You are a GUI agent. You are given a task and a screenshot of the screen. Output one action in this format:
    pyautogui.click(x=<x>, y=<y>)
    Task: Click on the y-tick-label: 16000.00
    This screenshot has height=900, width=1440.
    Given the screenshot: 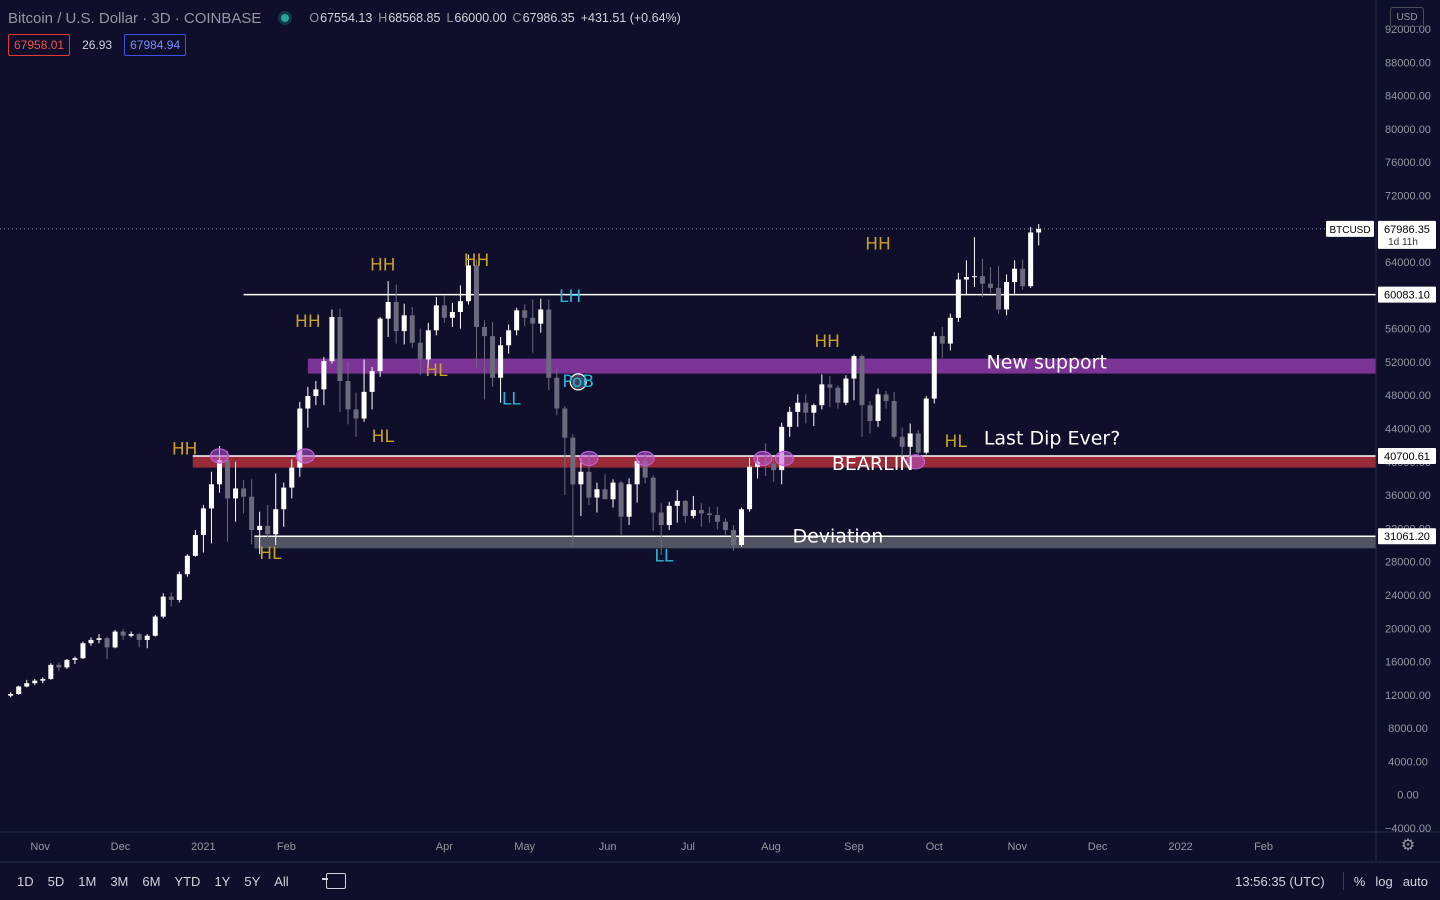 What is the action you would take?
    pyautogui.click(x=1408, y=663)
    